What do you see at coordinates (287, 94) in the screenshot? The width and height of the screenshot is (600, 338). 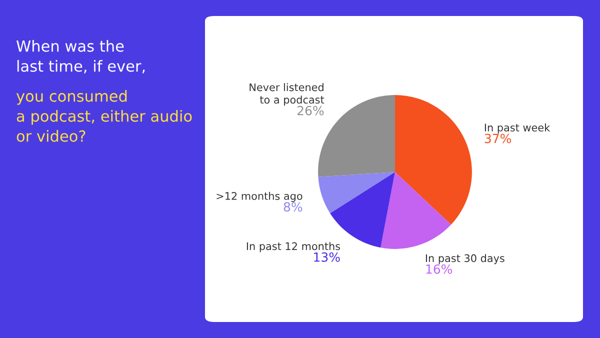 I see `slice-label: Never listened to a podcast` at bounding box center [287, 94].